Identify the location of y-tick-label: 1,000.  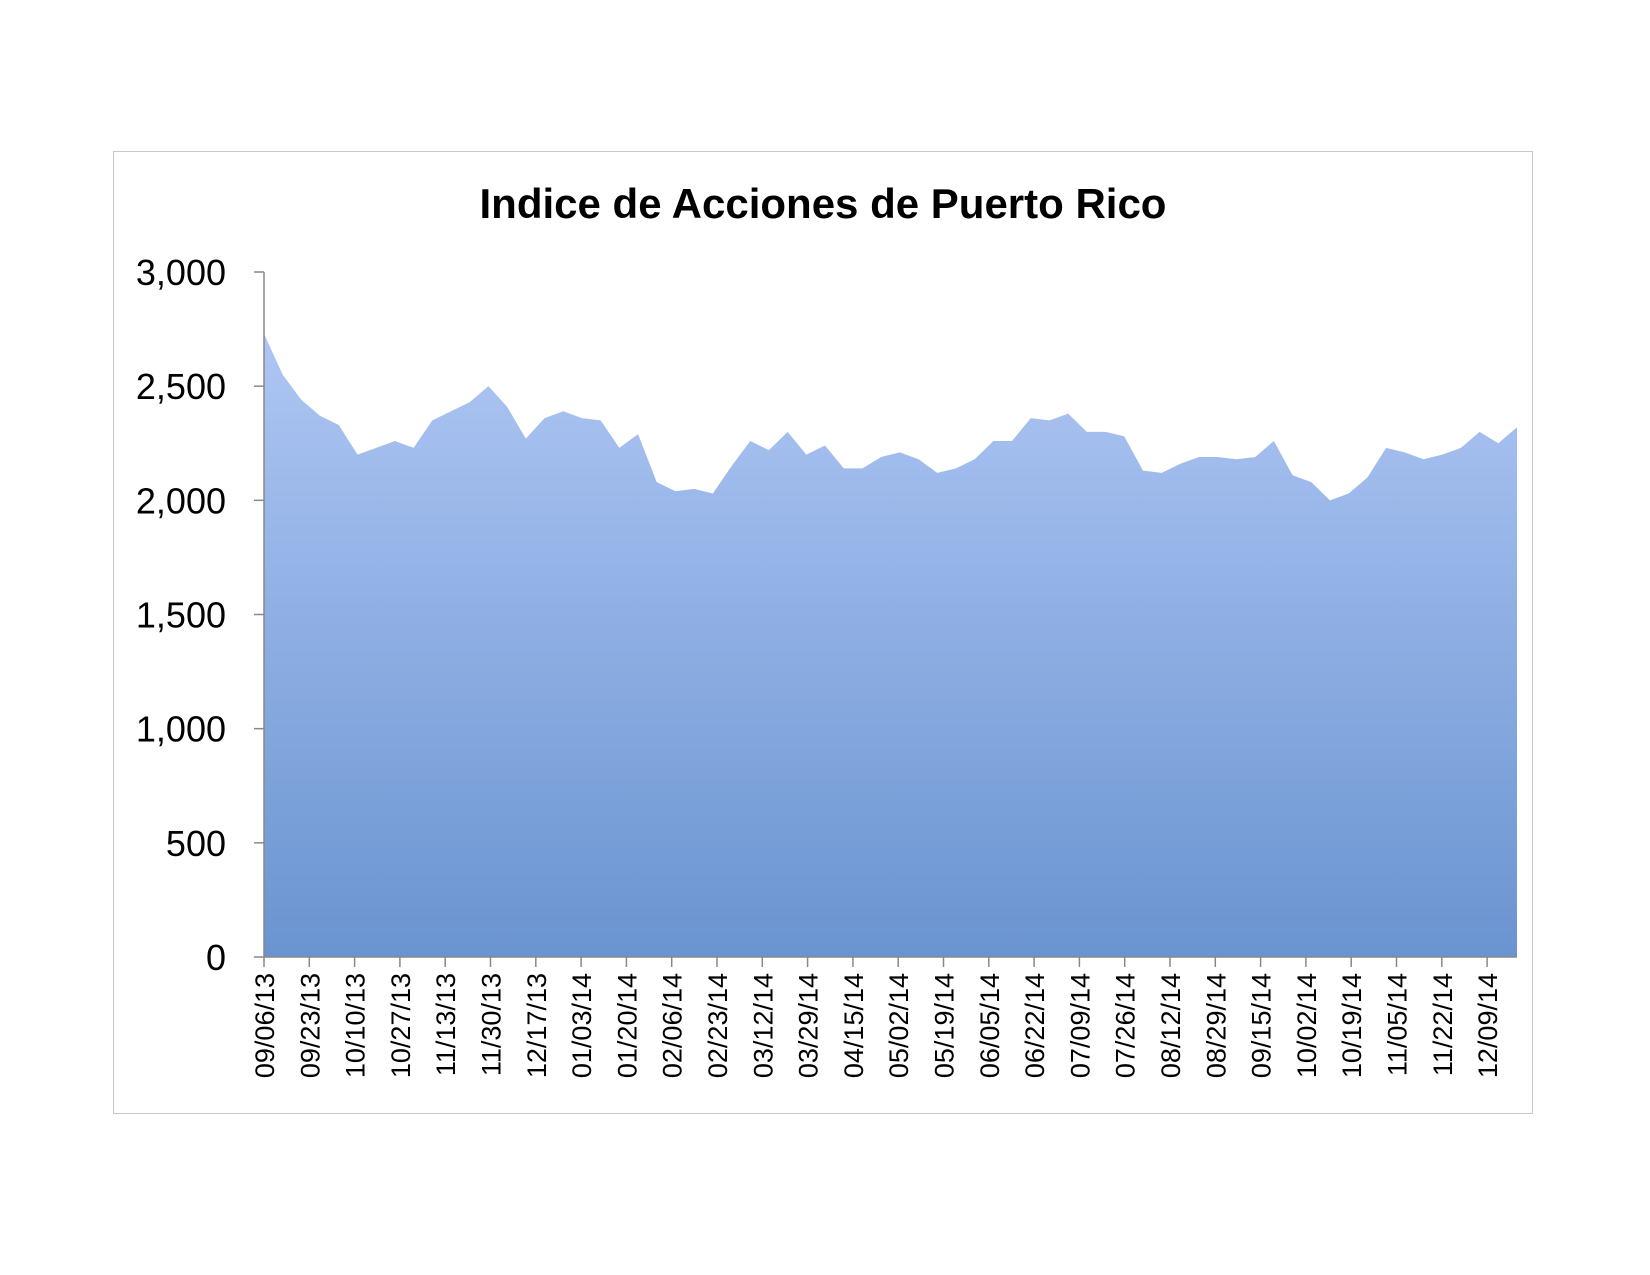
(181, 729).